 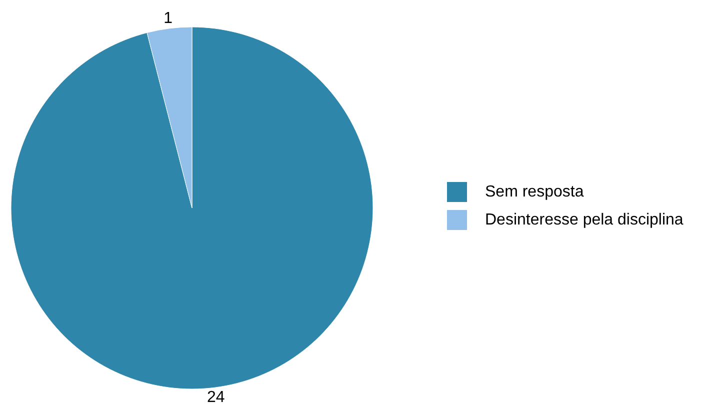 What do you see at coordinates (216, 397) in the screenshot?
I see `data-label: 24` at bounding box center [216, 397].